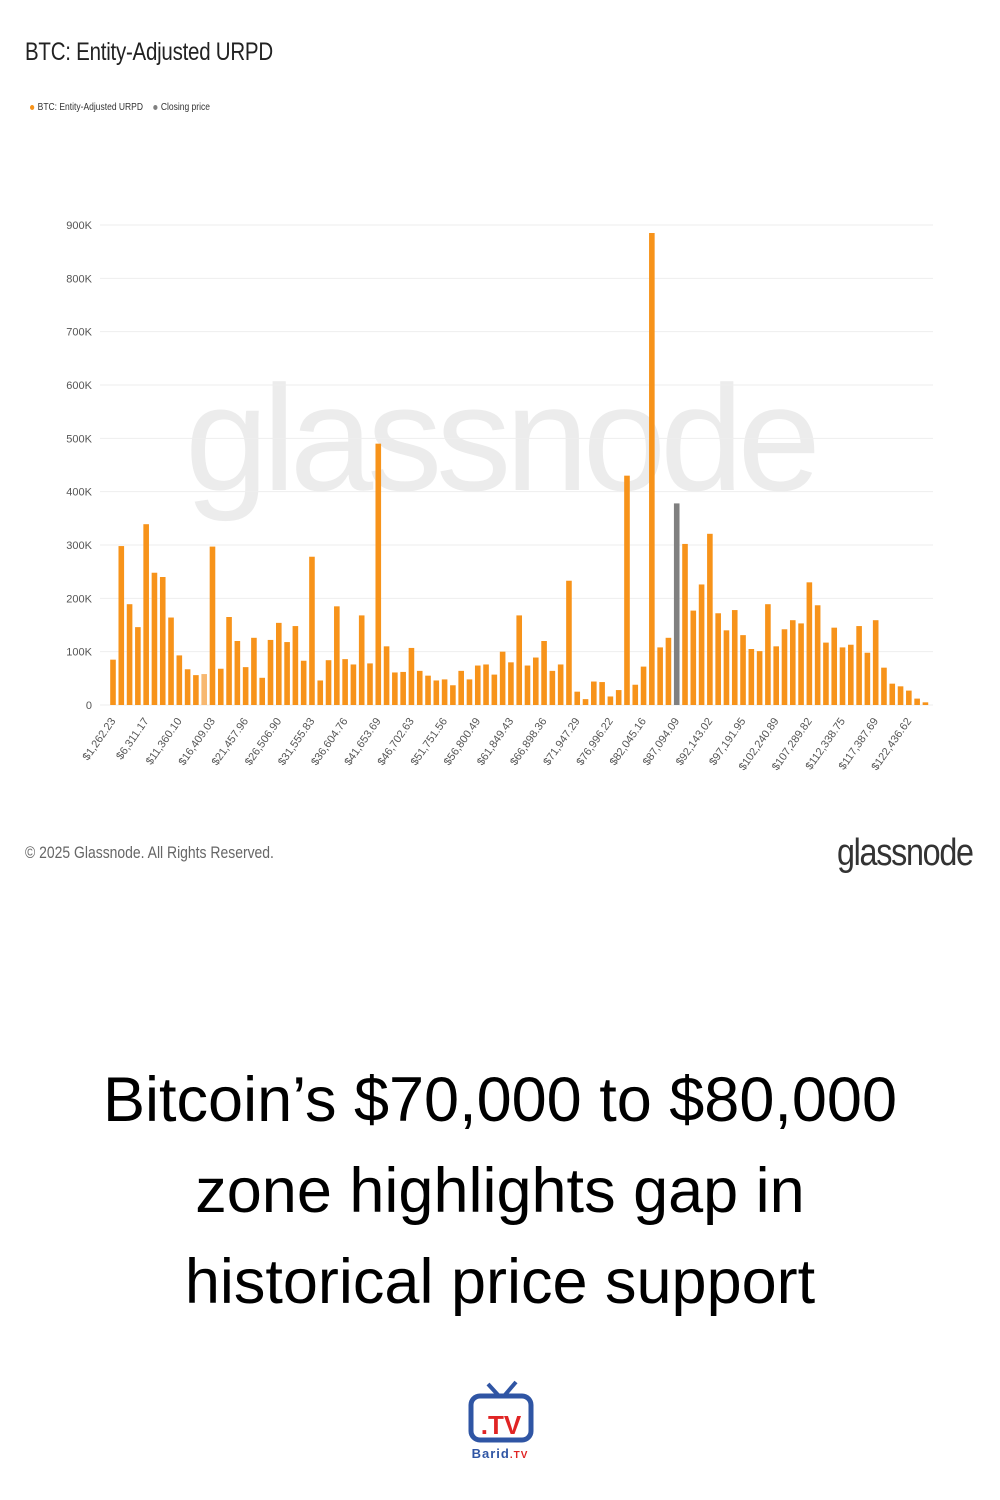 The height and width of the screenshot is (1500, 1000). Describe the element at coordinates (676, 604) in the screenshot. I see `closing-price-bar` at that location.